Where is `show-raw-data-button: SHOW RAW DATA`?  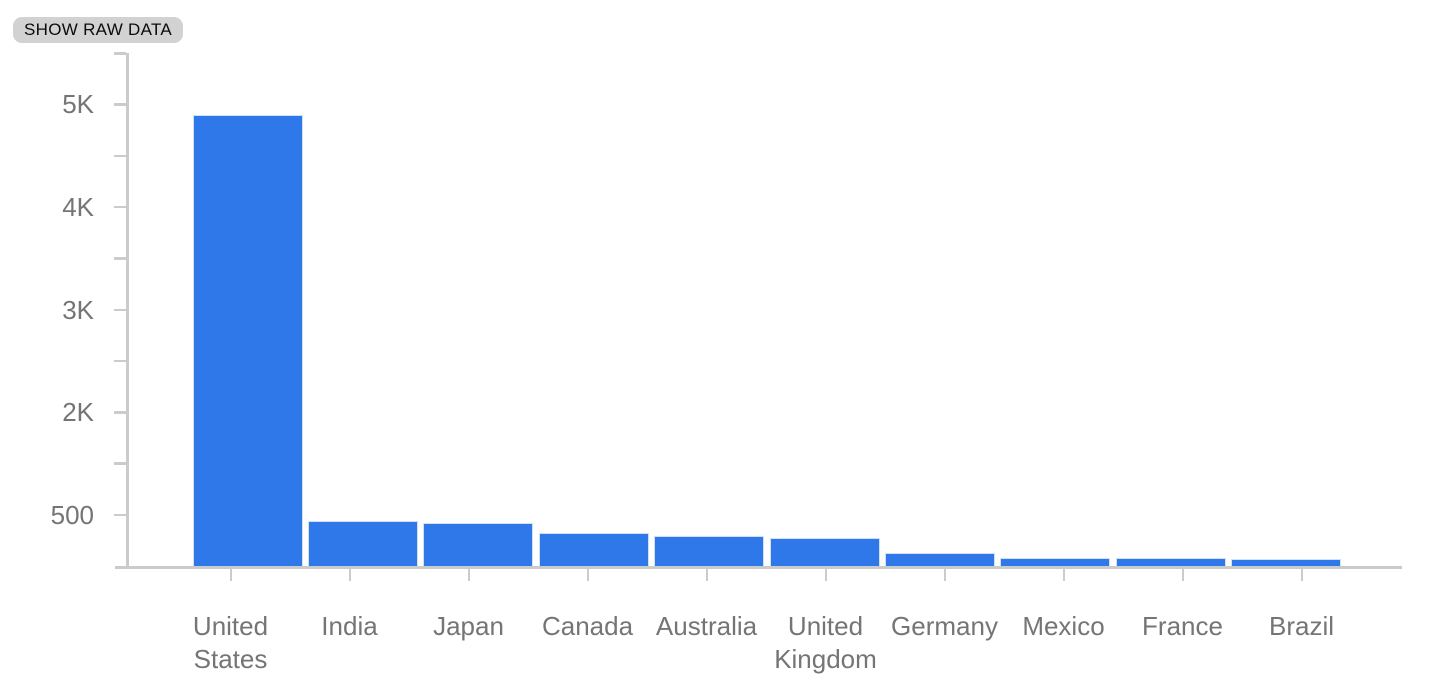
show-raw-data-button: SHOW RAW DATA is located at coordinates (98, 30).